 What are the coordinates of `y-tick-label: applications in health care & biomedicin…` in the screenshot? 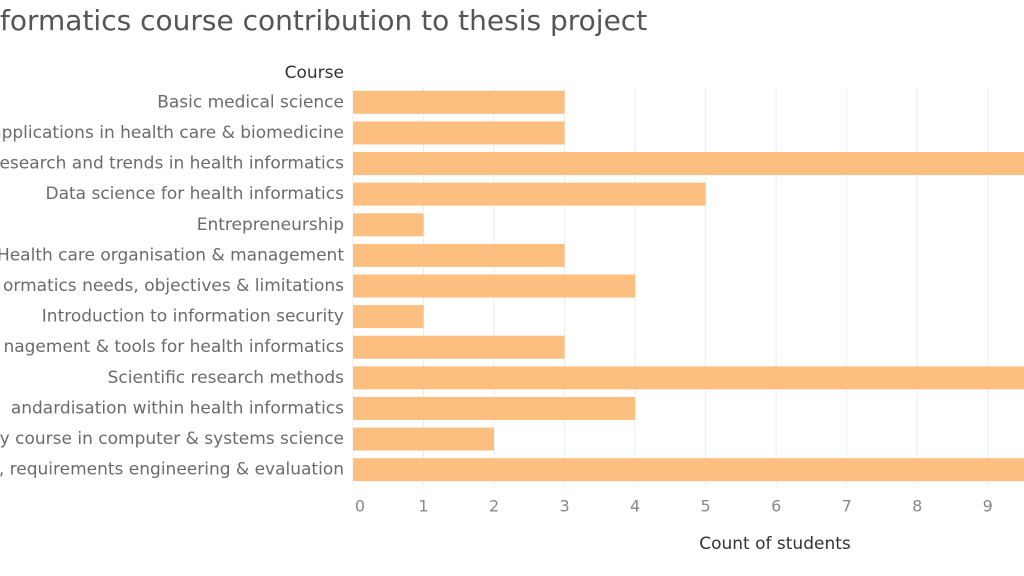 It's located at (172, 133).